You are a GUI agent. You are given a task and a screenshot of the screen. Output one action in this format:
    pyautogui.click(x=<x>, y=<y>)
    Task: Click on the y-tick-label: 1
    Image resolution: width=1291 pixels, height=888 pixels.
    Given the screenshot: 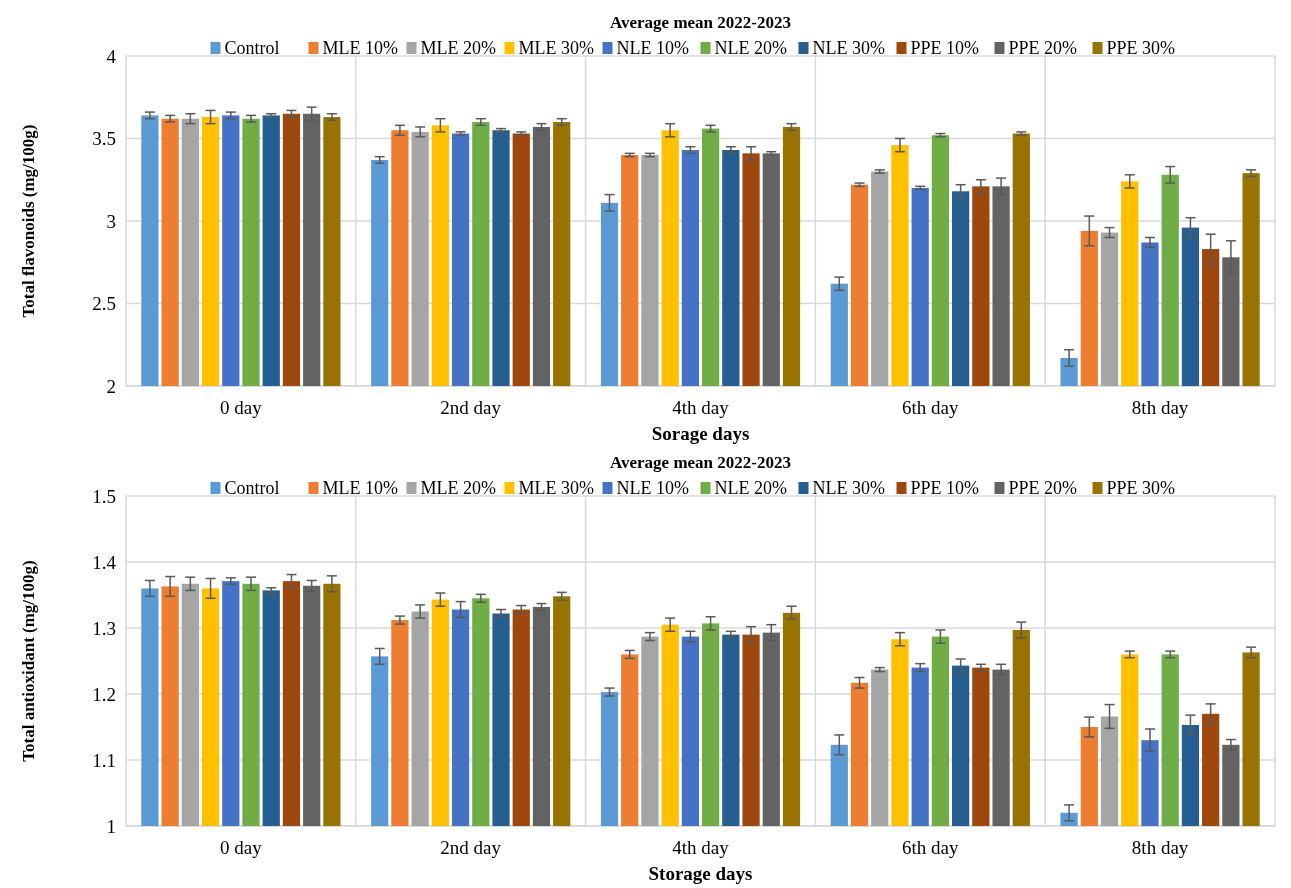 What is the action you would take?
    pyautogui.click(x=111, y=826)
    